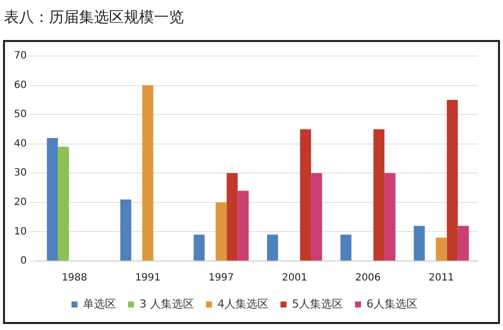 This screenshot has width=503, height=330. I want to click on legend-label: 4人集选区, so click(243, 303).